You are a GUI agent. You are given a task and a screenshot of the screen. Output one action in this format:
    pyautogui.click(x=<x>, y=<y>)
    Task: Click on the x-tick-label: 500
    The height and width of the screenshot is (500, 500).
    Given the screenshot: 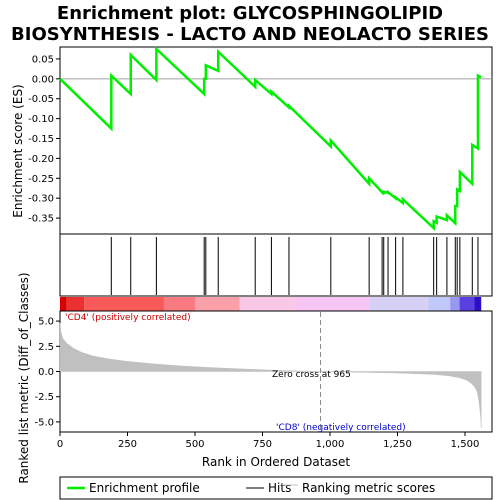 What is the action you would take?
    pyautogui.click(x=194, y=444)
    